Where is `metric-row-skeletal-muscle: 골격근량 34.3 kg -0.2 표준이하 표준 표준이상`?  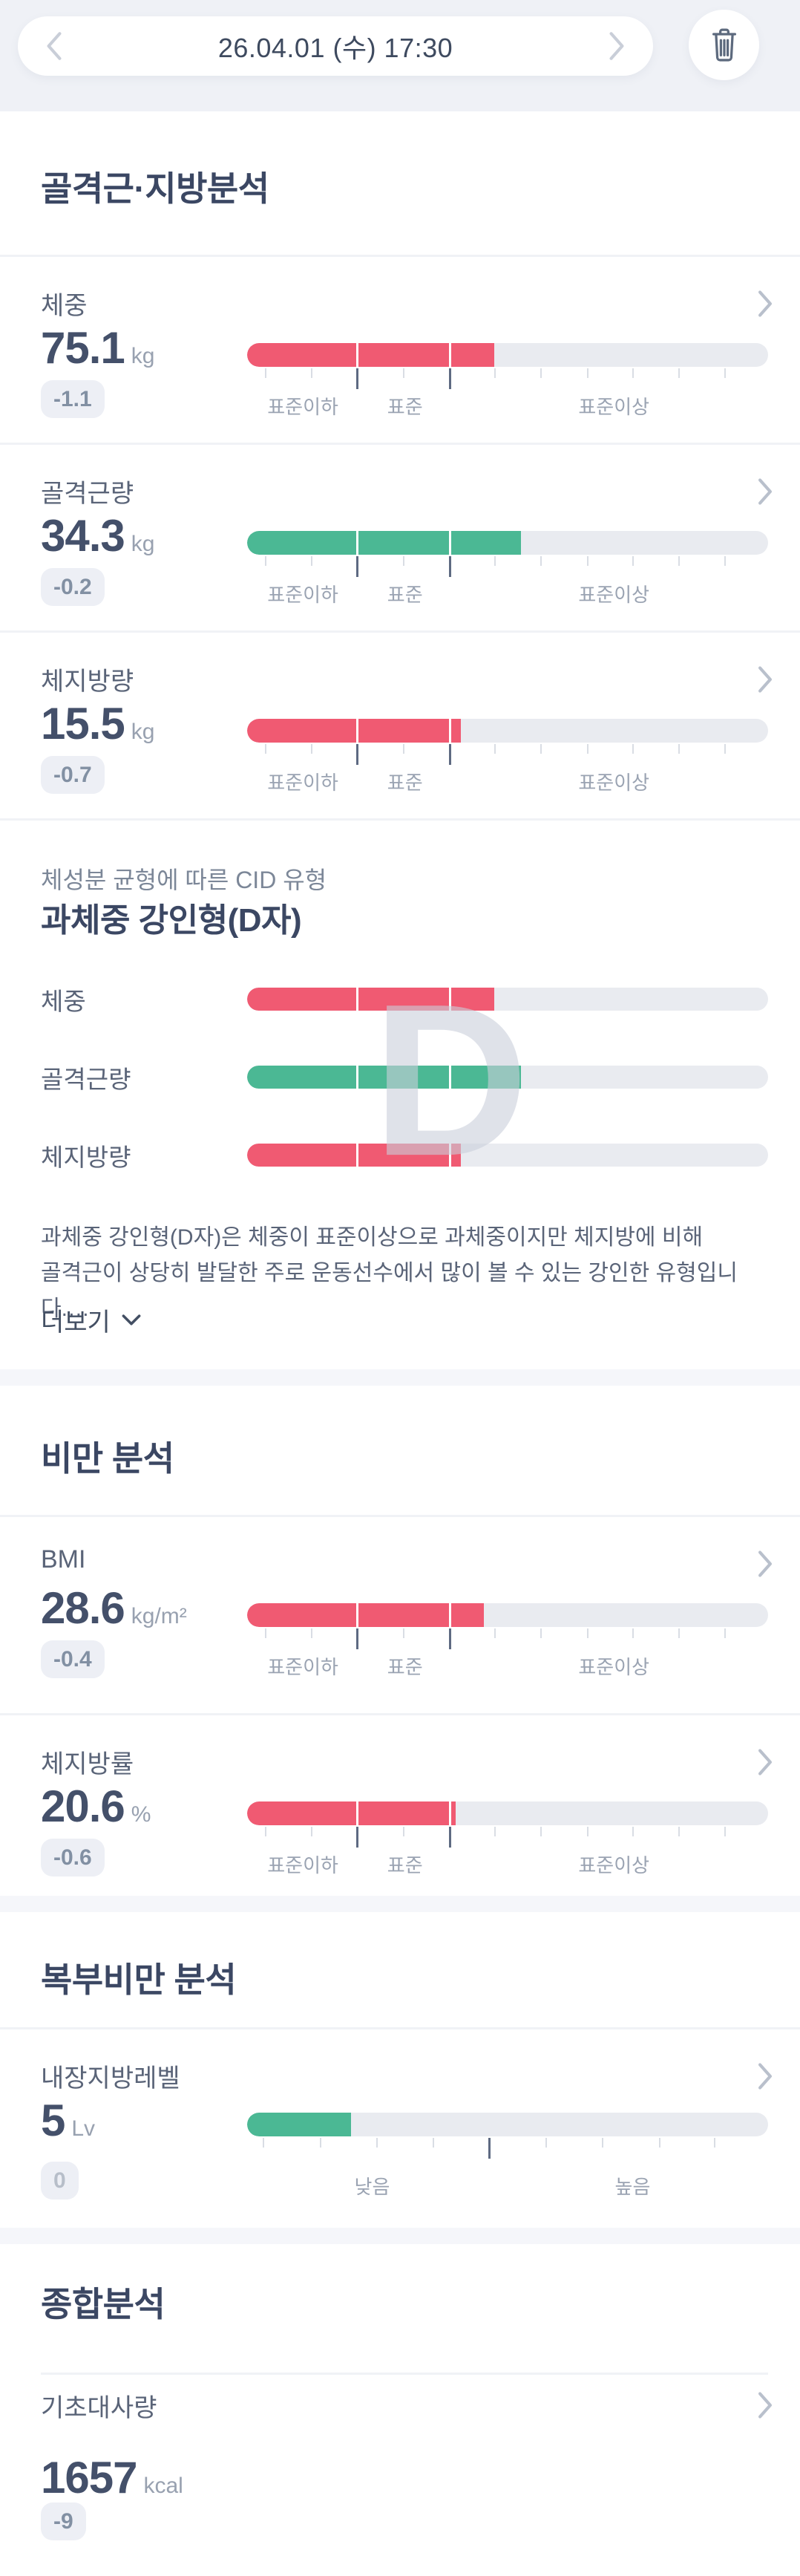 metric-row-skeletal-muscle: 골격근량 34.3 kg -0.2 표준이하 표준 표준이상 is located at coordinates (400, 537).